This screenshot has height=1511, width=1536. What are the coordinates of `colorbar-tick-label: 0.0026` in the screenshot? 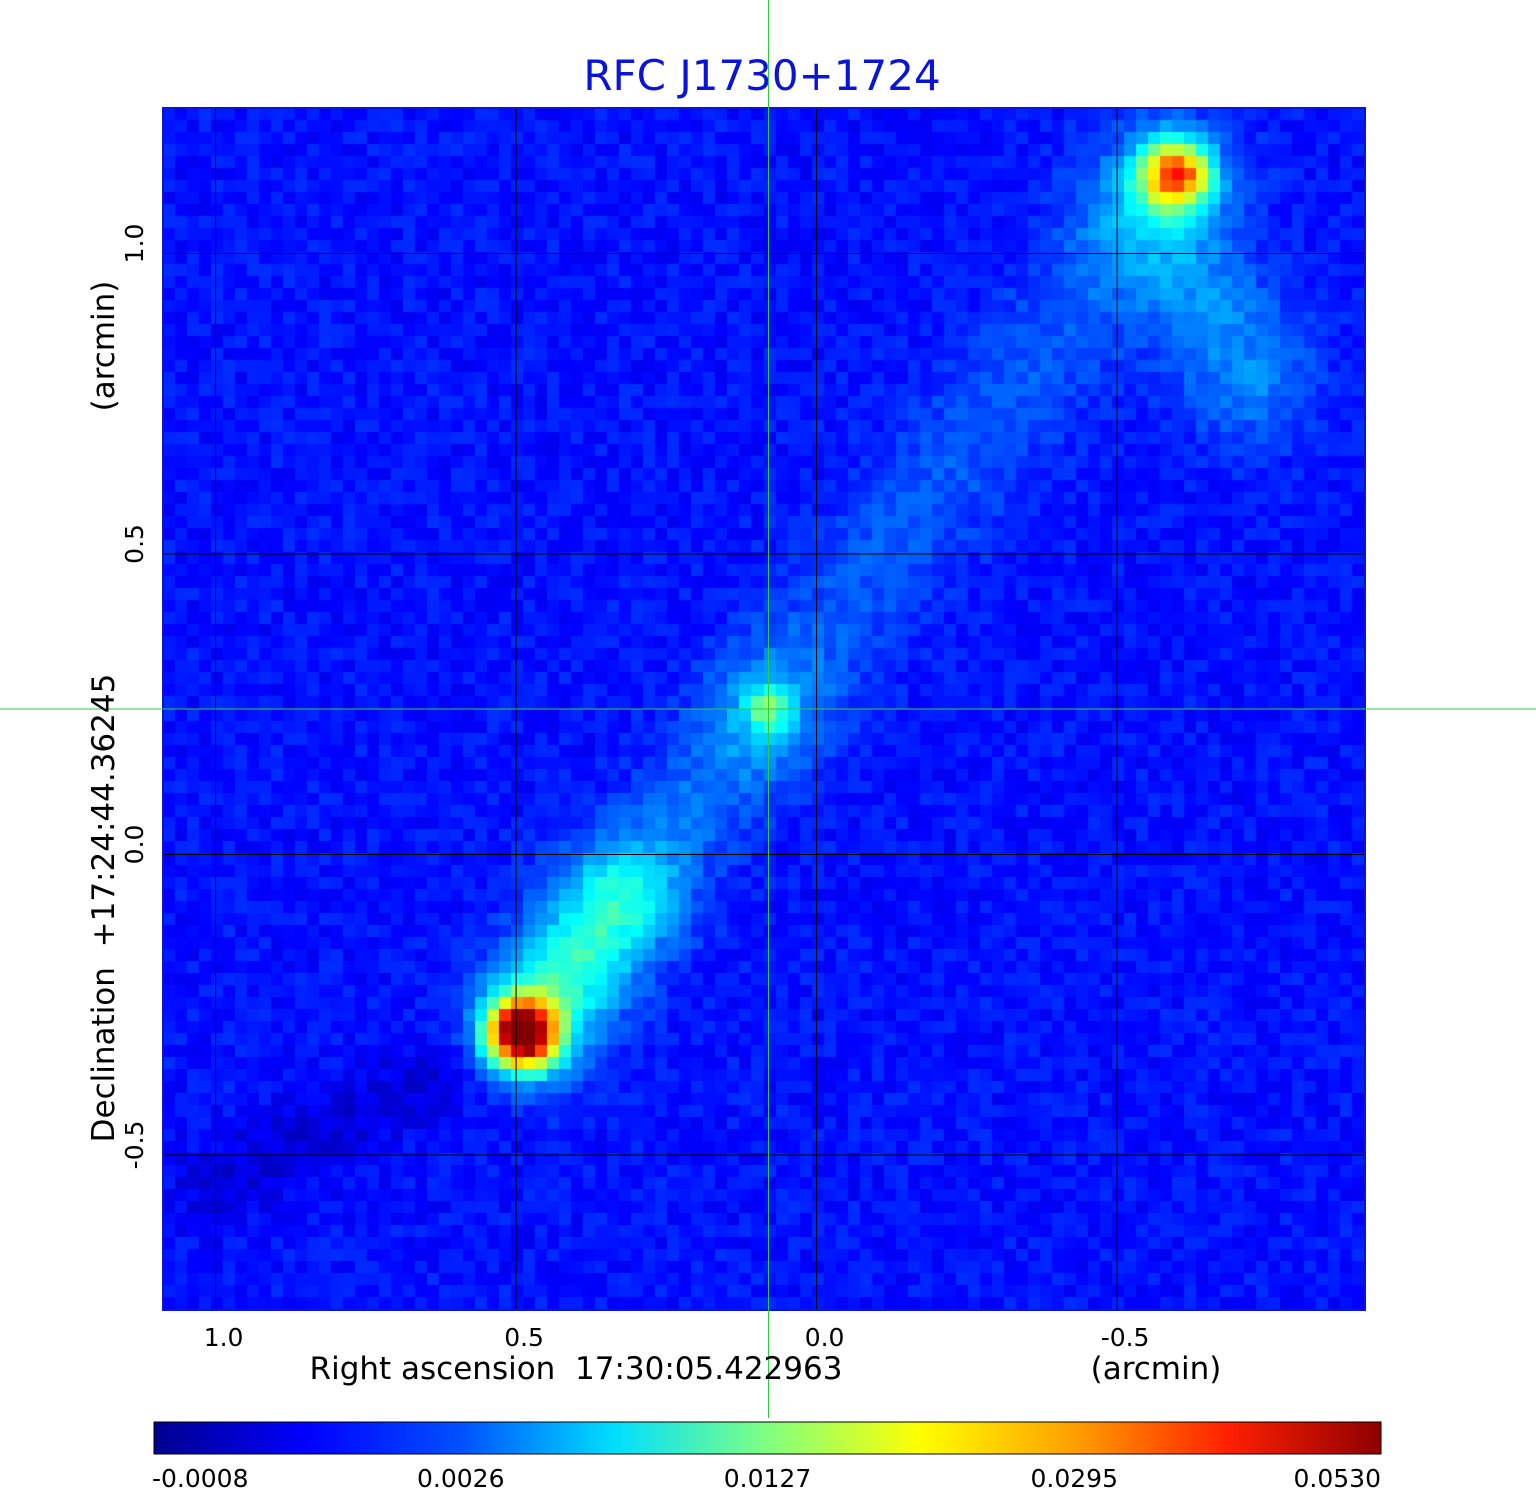 It's located at (460, 1478).